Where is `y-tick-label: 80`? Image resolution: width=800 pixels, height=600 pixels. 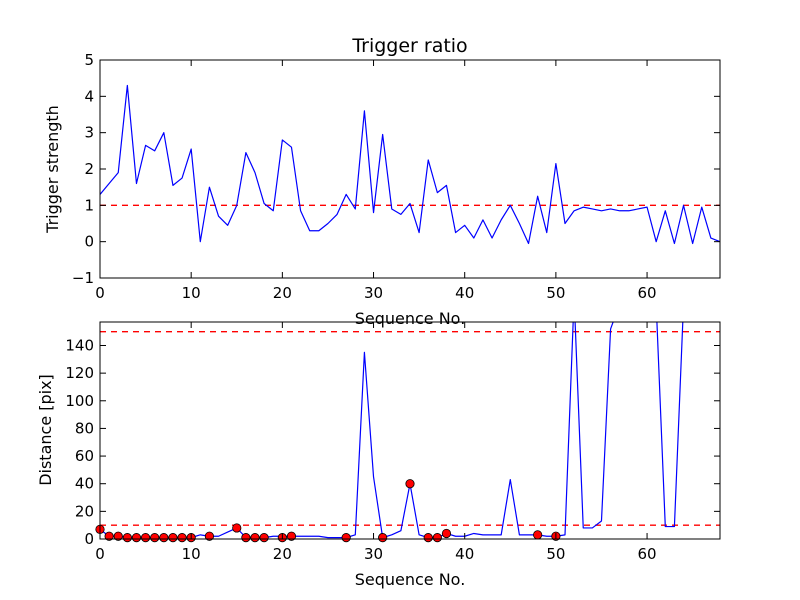
y-tick-label: 80 is located at coordinates (84, 428).